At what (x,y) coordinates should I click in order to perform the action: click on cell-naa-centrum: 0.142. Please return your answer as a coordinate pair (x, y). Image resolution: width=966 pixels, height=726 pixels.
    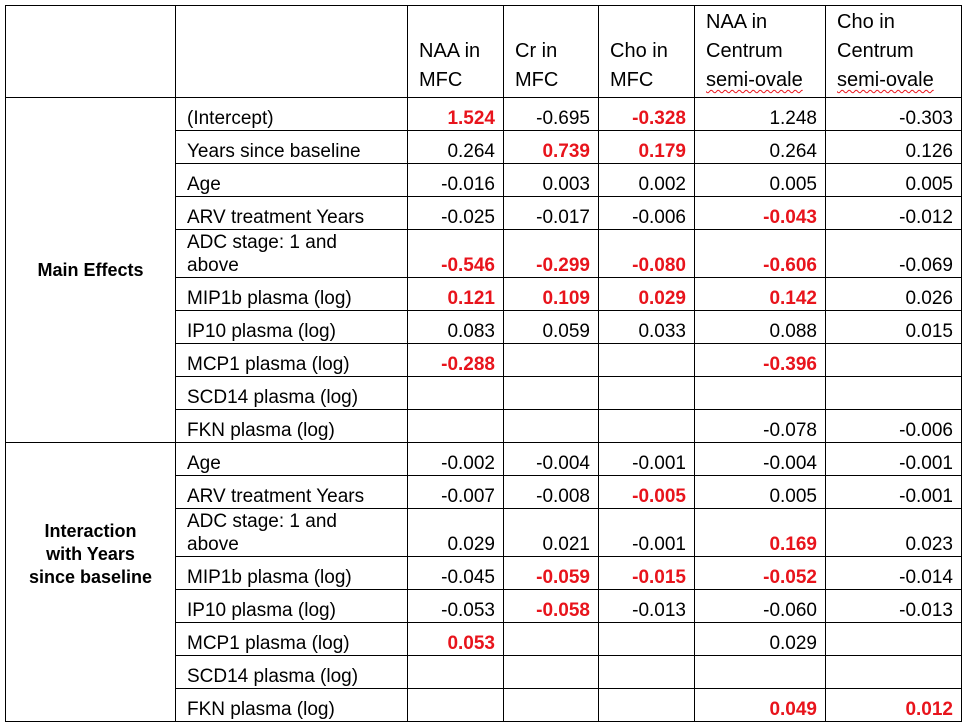
    Looking at the image, I should click on (760, 294).